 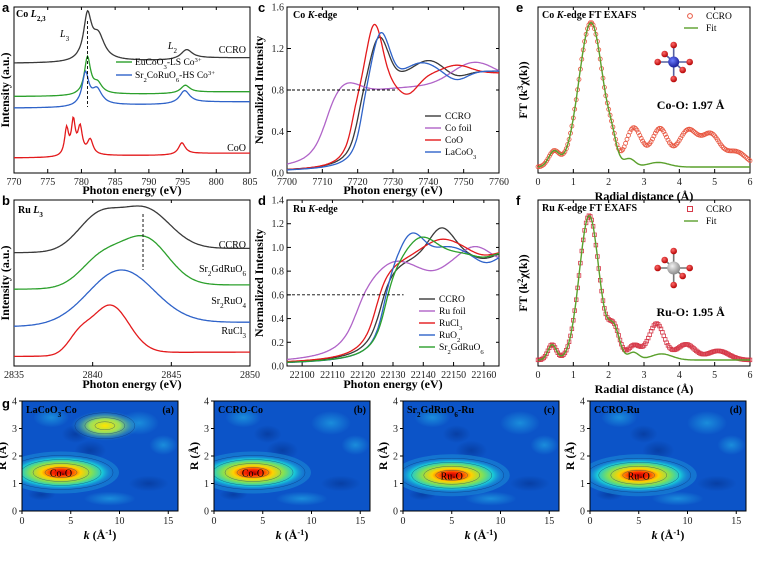 I want to click on text-span: Photon energy (eV), so click(x=392, y=190).